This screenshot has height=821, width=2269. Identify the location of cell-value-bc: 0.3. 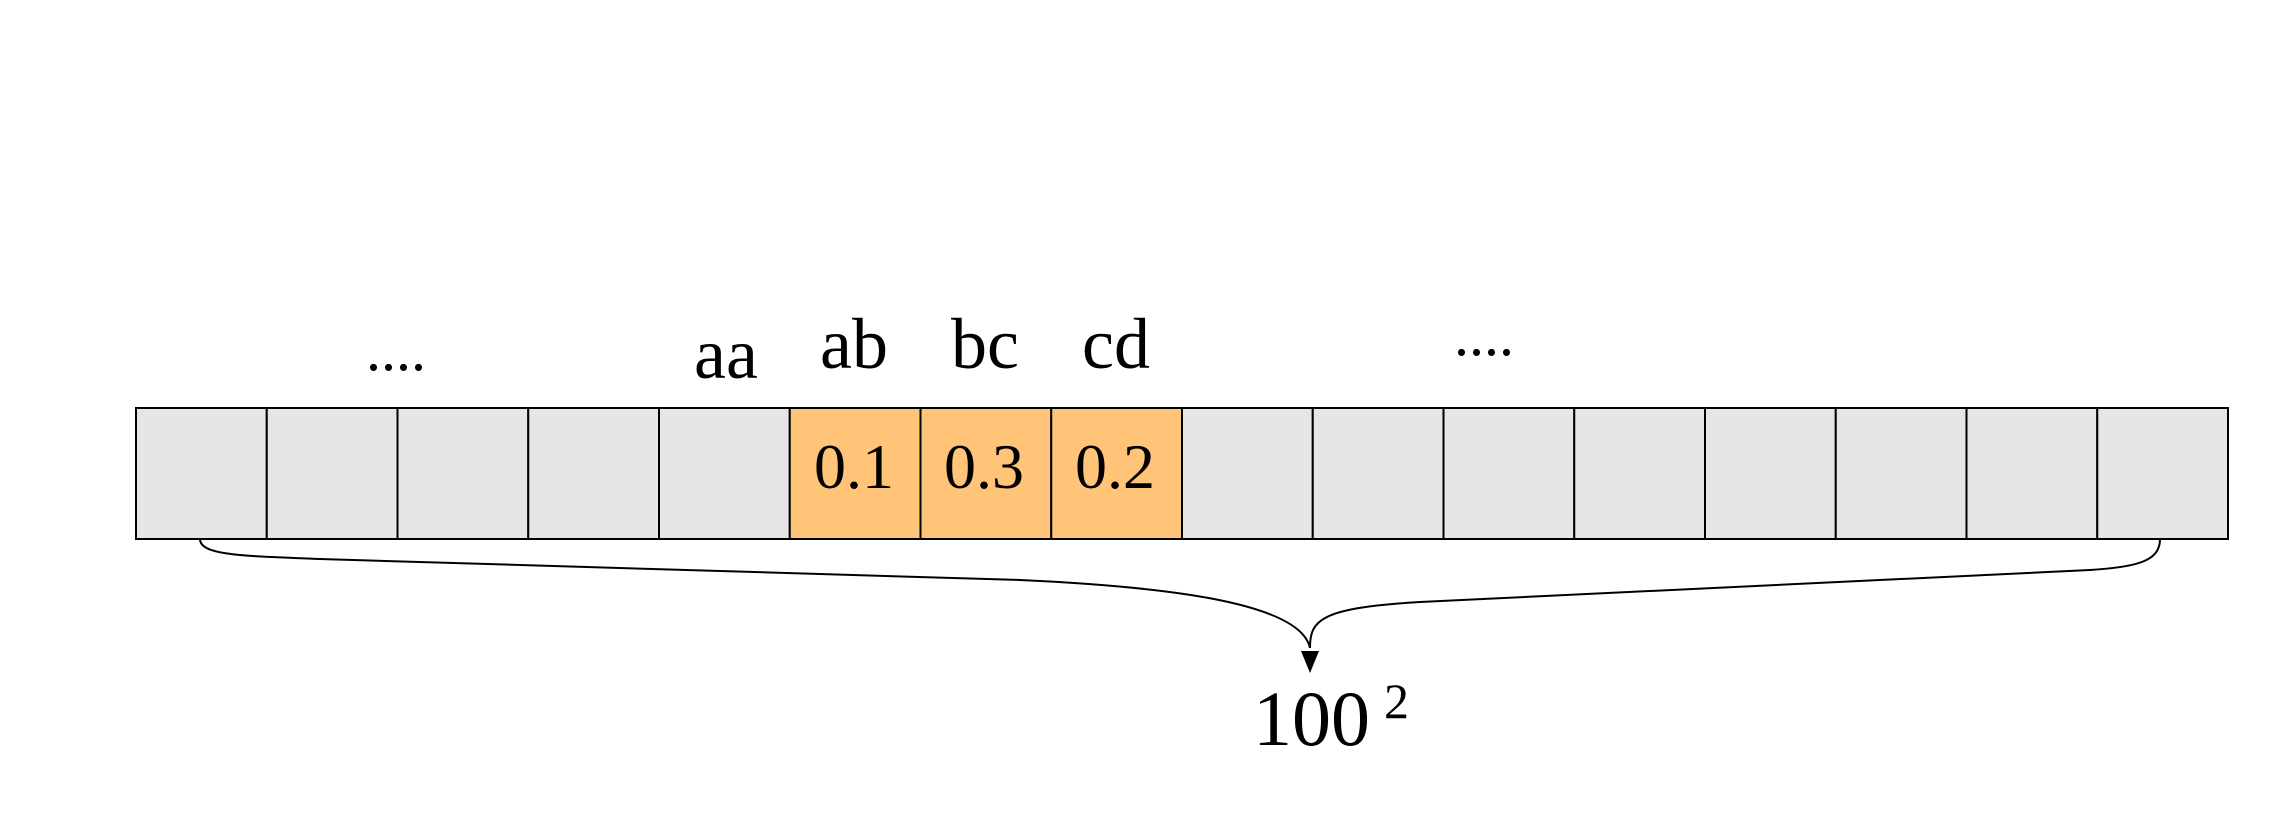
(984, 466).